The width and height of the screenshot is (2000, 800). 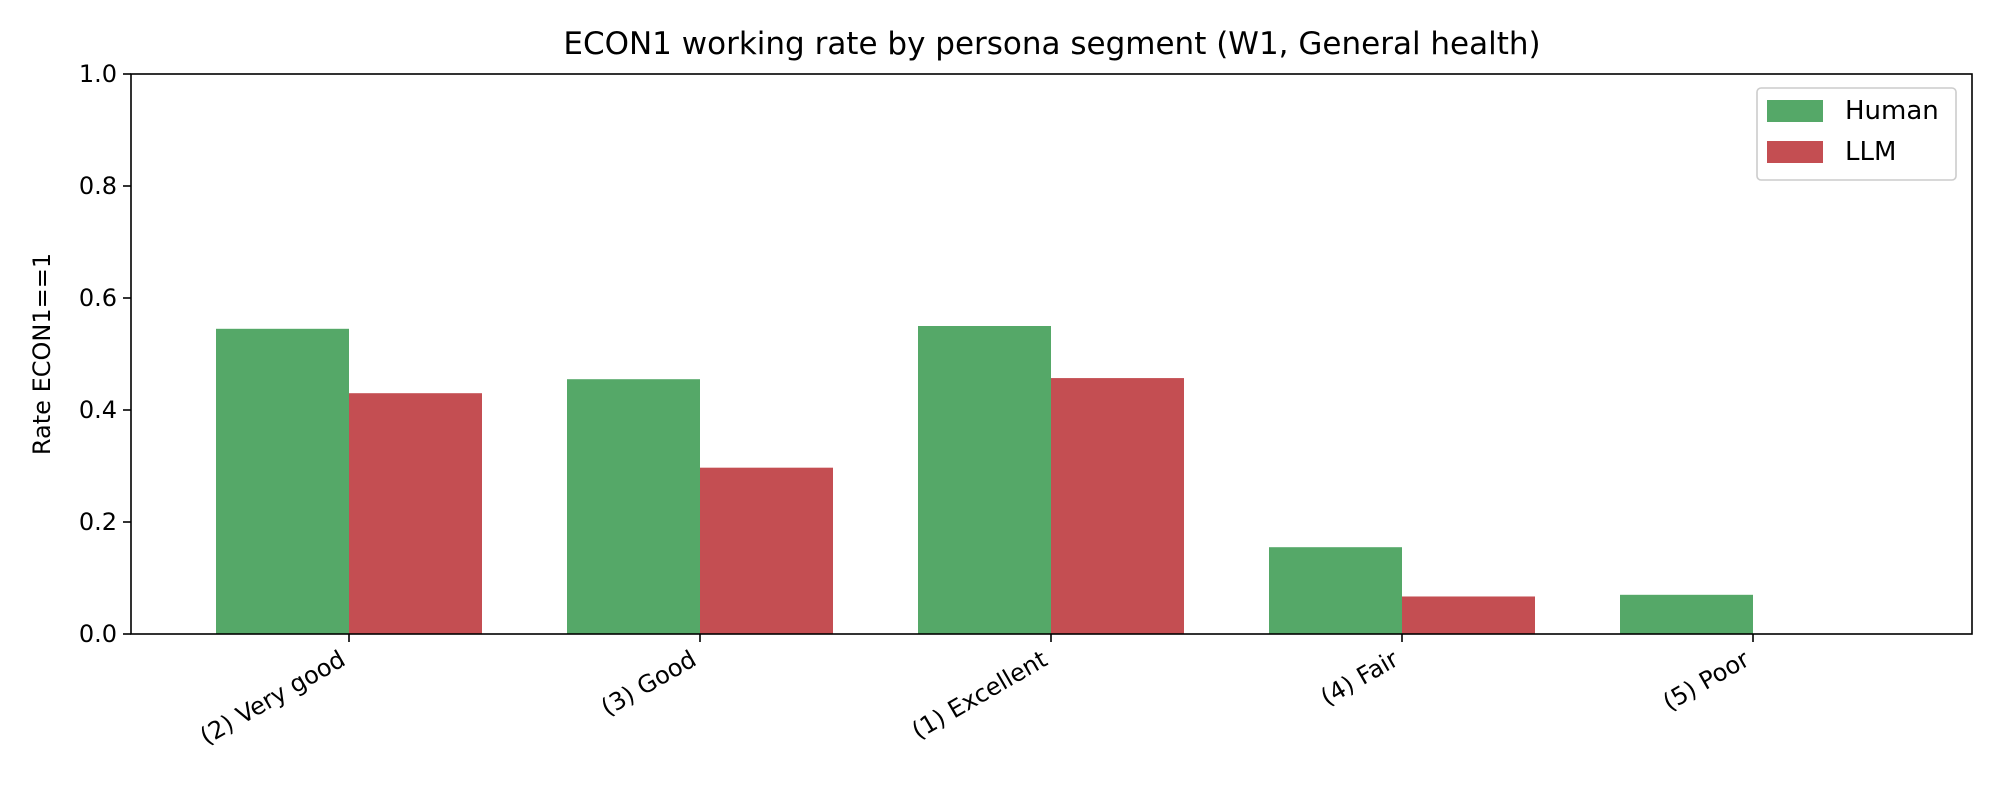 I want to click on y-tick-label: 0.0, so click(x=98, y=634).